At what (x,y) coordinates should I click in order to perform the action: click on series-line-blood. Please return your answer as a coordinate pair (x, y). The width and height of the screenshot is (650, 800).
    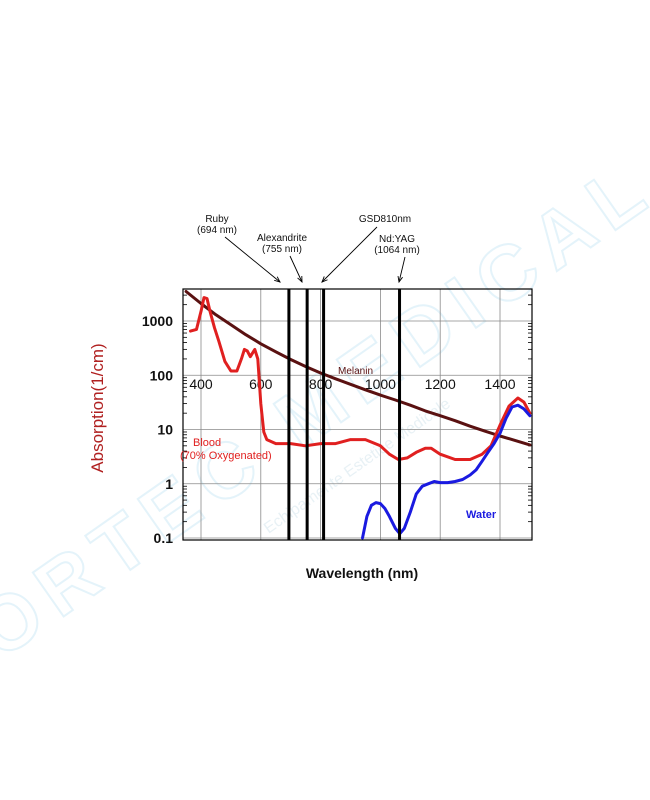
    Looking at the image, I should click on (360, 378).